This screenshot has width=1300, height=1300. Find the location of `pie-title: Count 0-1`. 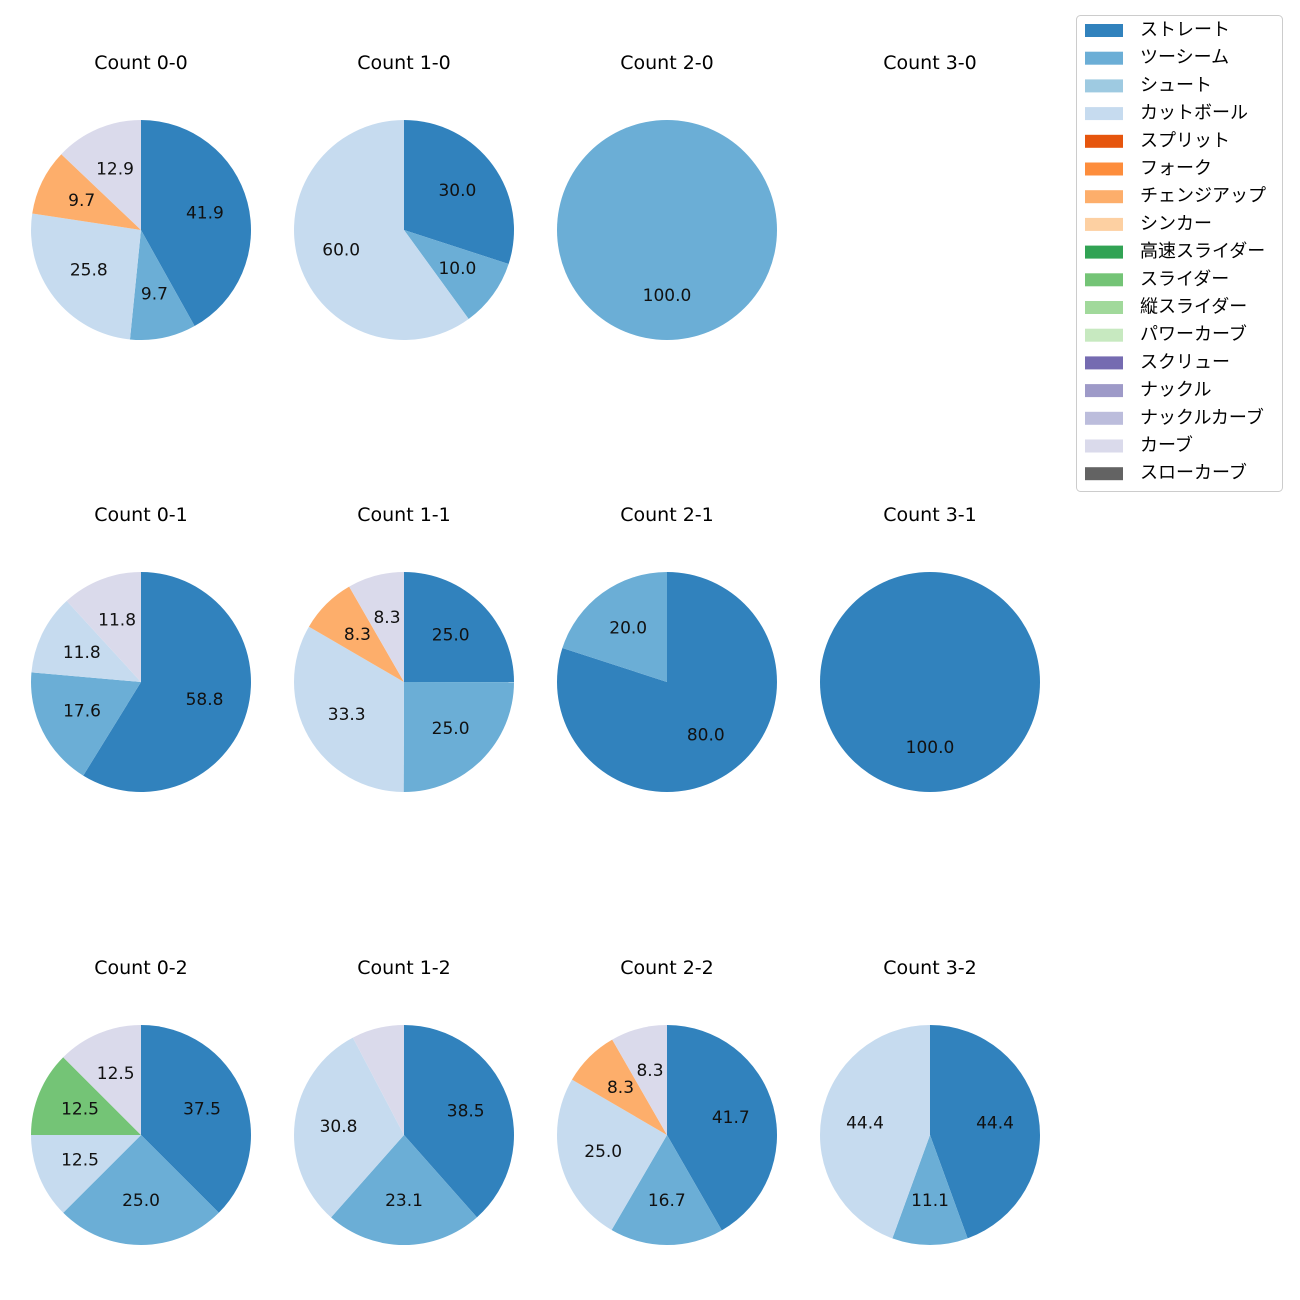

pie-title: Count 0-1 is located at coordinates (141, 515).